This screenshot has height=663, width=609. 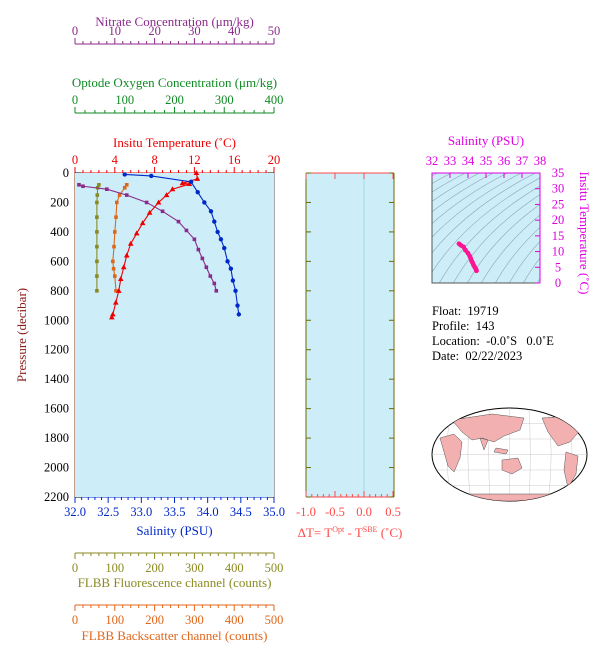 I want to click on float-id: Float: 19719, so click(x=465, y=311).